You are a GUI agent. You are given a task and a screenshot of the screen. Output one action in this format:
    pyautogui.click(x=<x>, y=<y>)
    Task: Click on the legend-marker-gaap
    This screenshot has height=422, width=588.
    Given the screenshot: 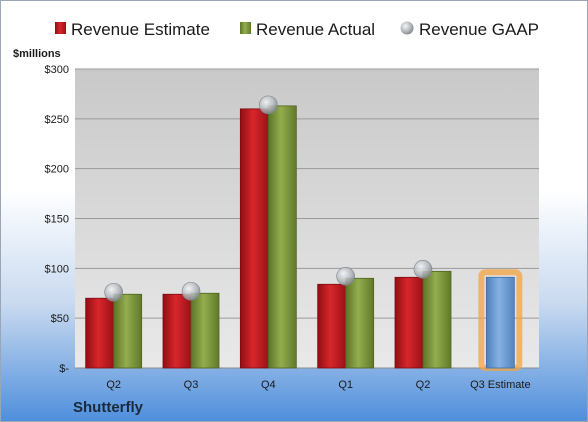 What is the action you would take?
    pyautogui.click(x=407, y=28)
    